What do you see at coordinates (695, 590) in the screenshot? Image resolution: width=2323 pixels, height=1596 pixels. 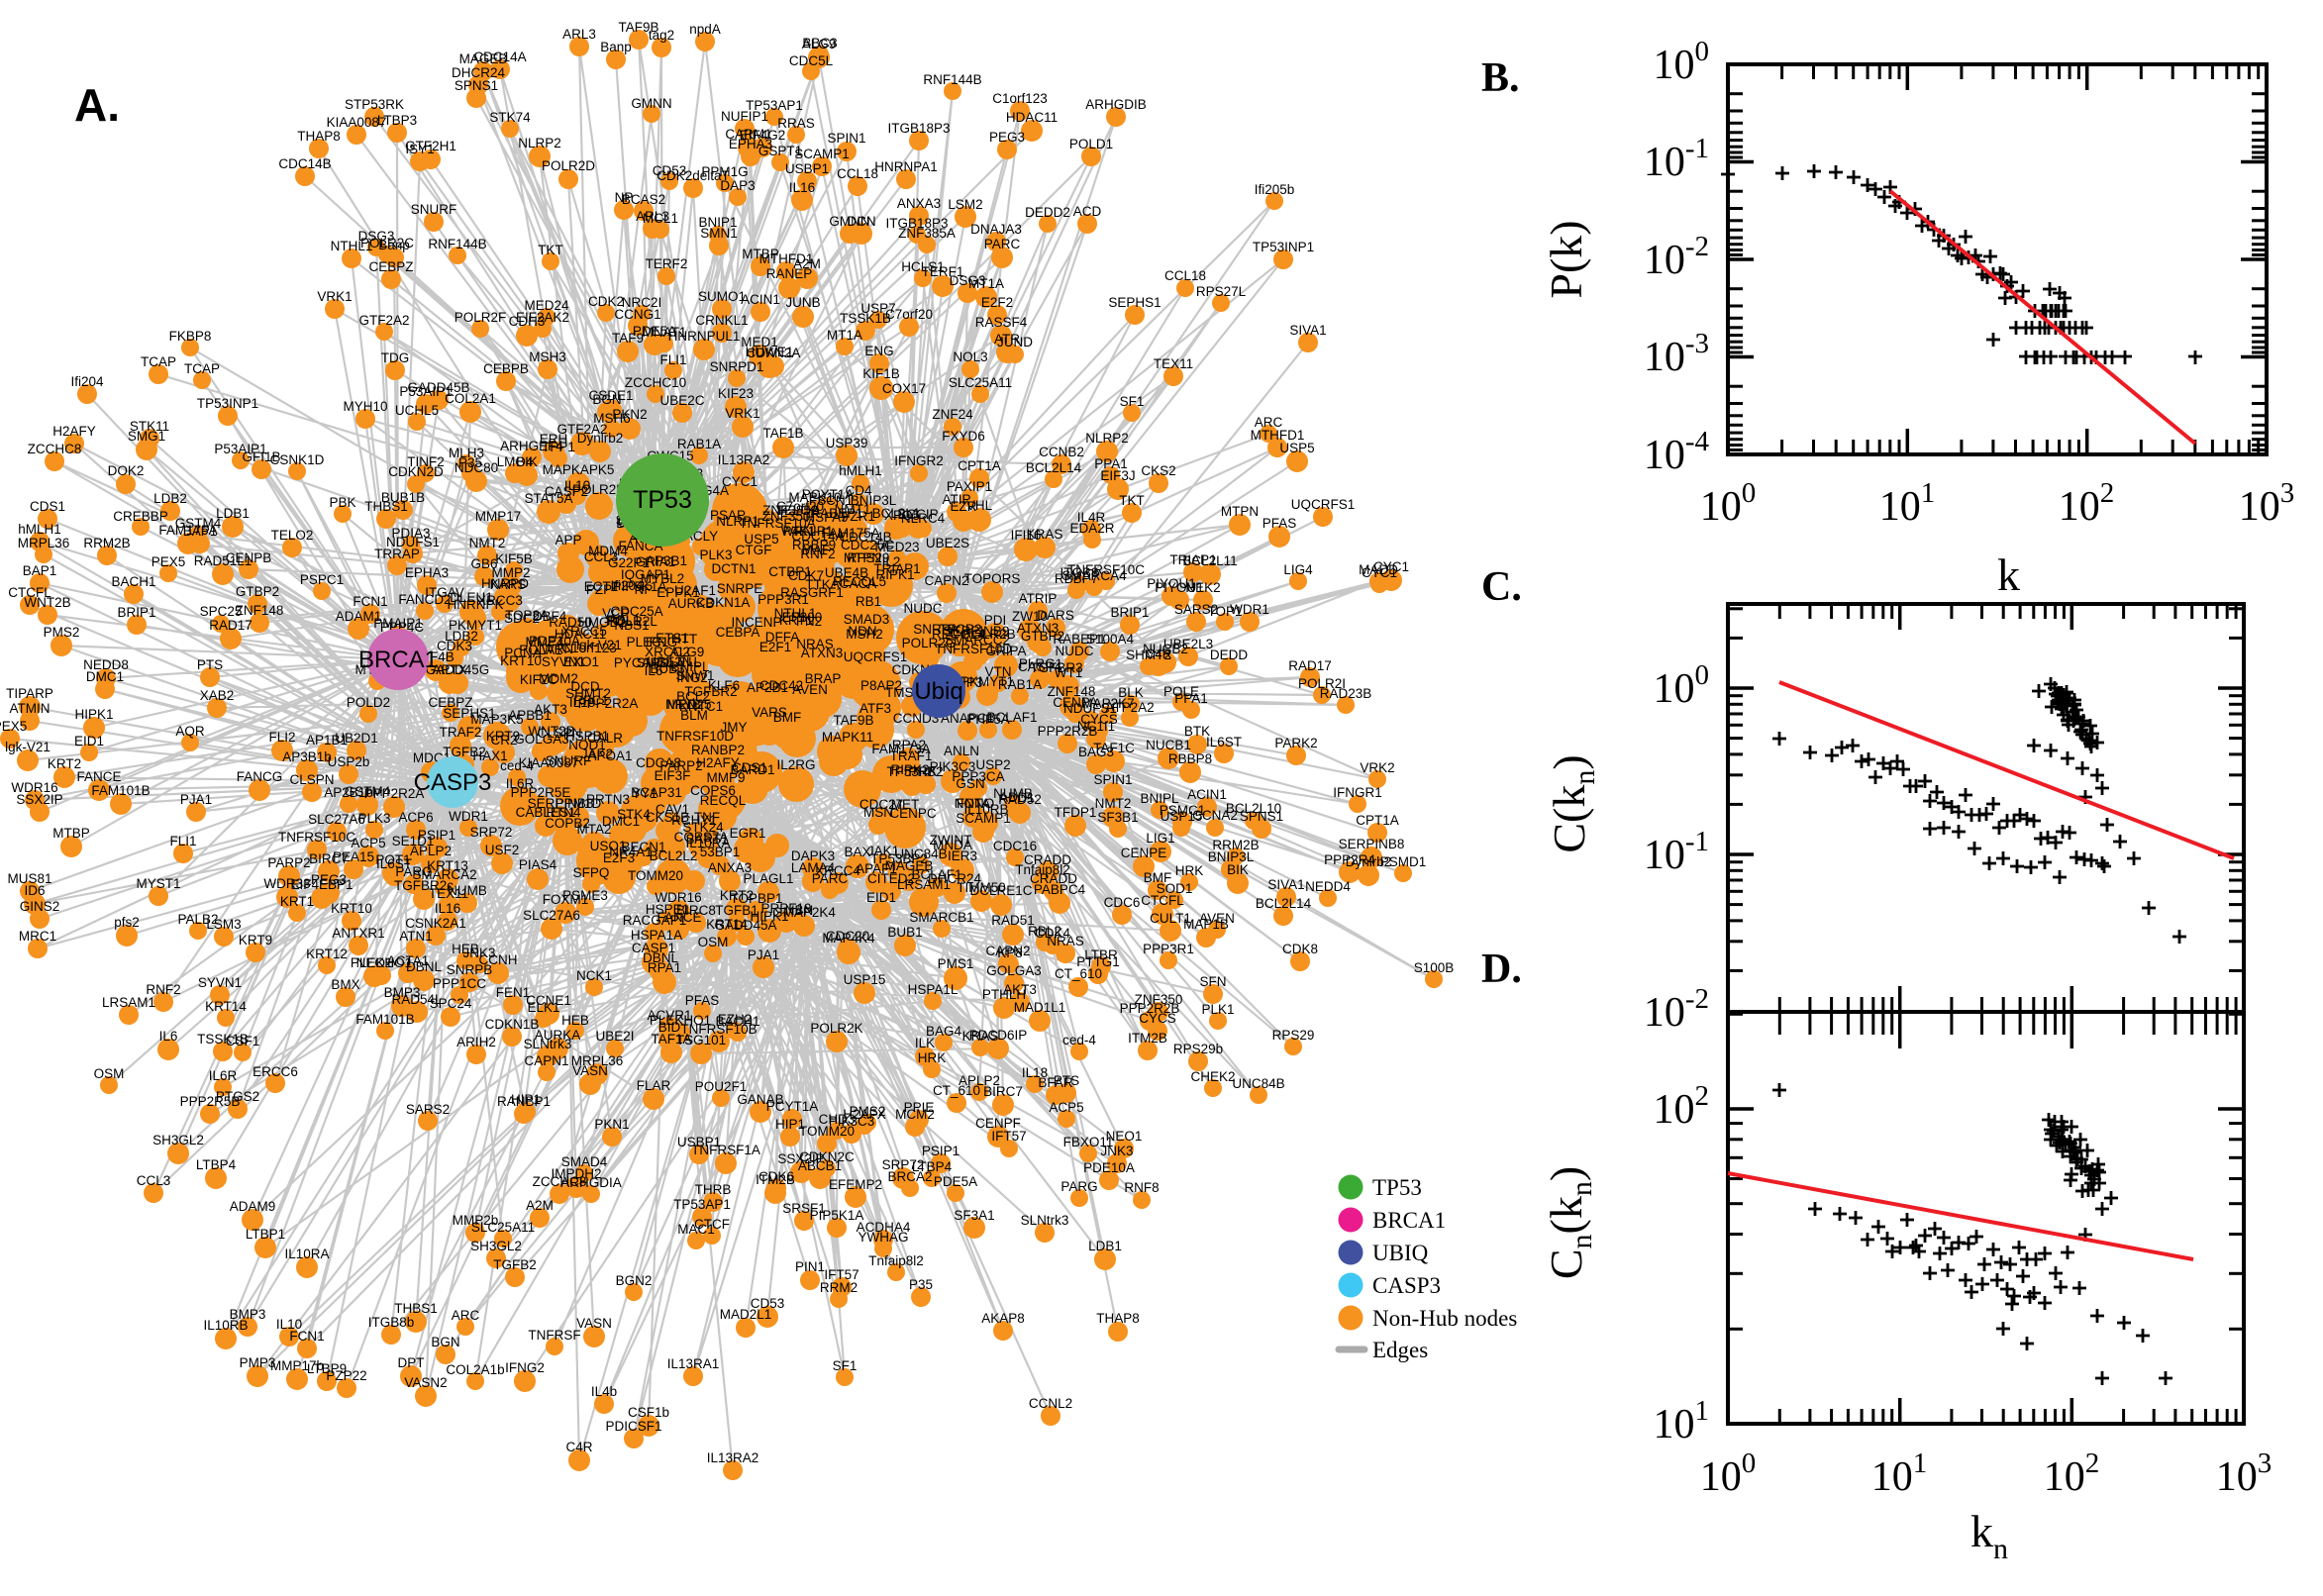 I see `svg-text: U2AF1` at bounding box center [695, 590].